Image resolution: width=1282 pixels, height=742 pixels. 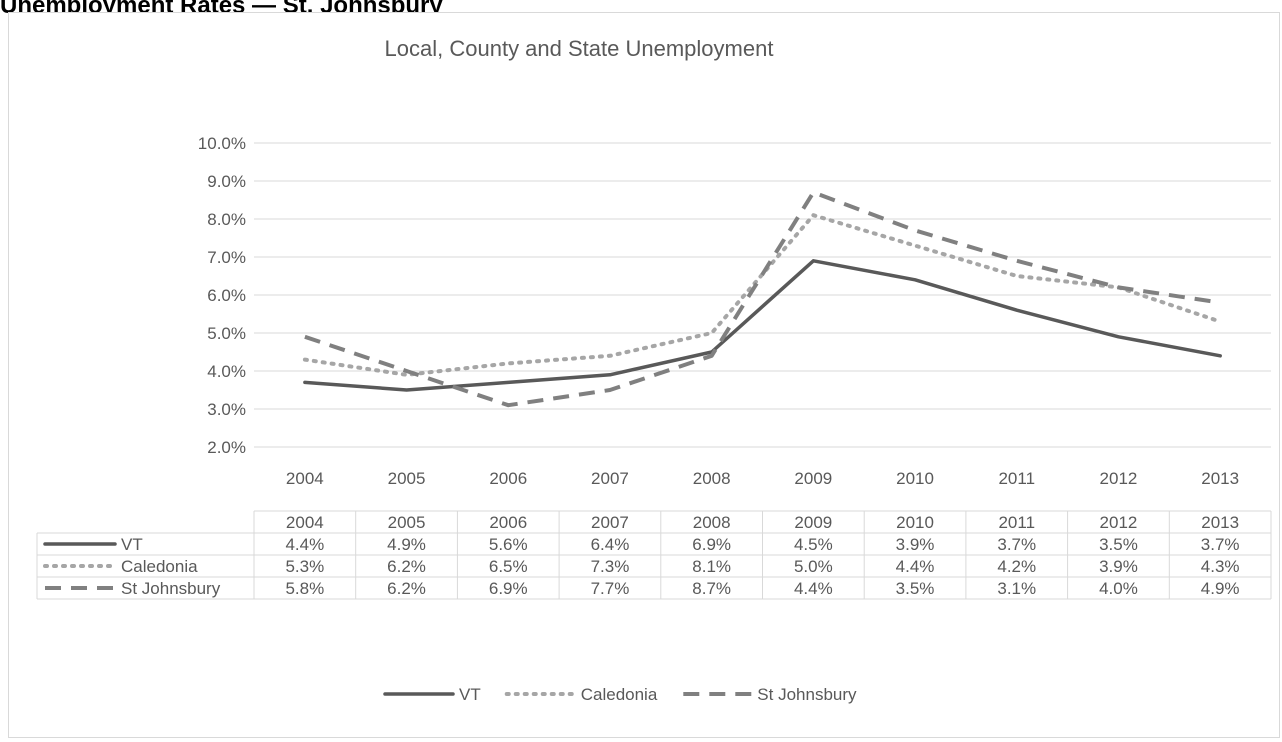 I want to click on table-row-label: Caledonia, so click(x=159, y=566).